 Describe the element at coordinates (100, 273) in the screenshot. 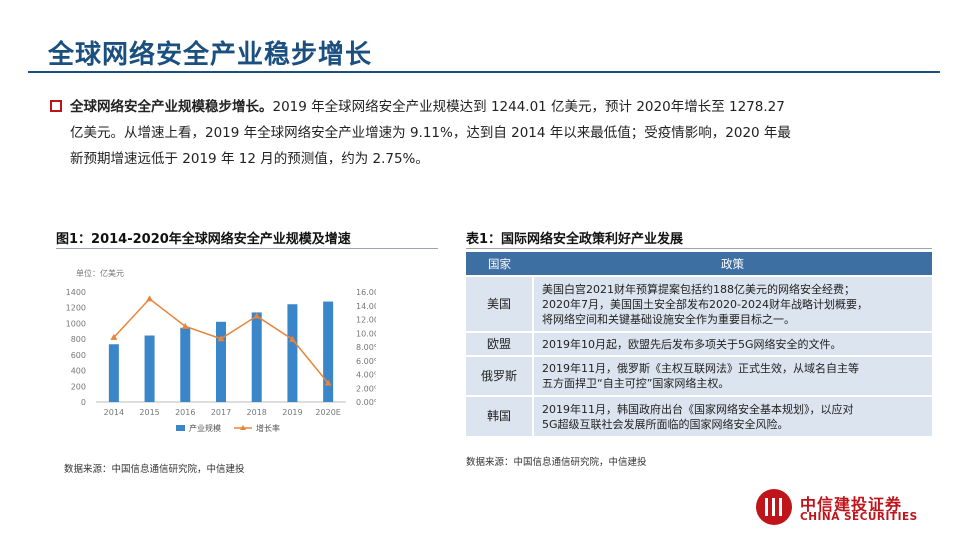

I see `chart-unit-label: 单位：亿美元` at that location.